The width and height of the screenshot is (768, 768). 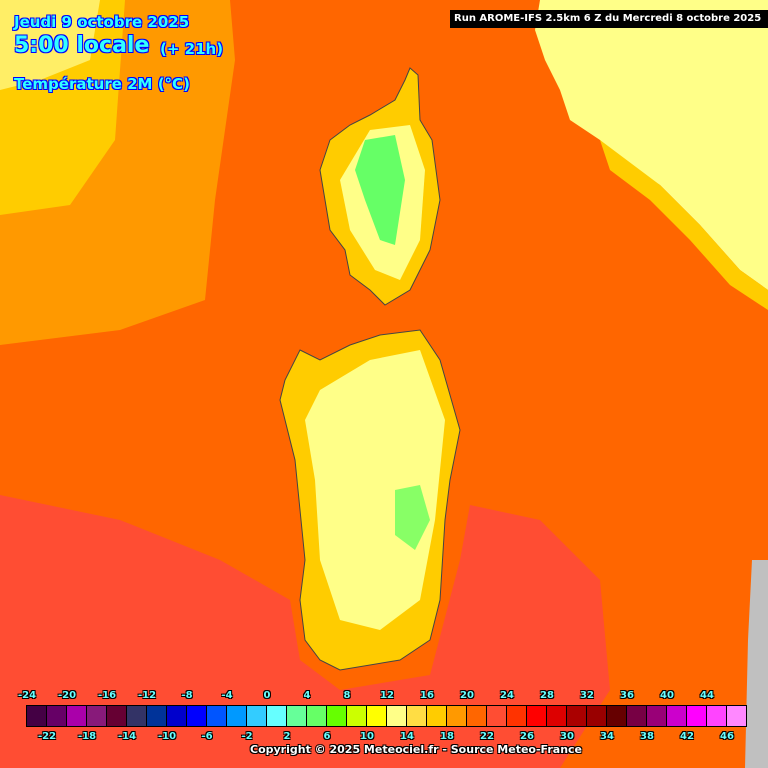 What do you see at coordinates (587, 695) in the screenshot?
I see `scale-label-top: 32` at bounding box center [587, 695].